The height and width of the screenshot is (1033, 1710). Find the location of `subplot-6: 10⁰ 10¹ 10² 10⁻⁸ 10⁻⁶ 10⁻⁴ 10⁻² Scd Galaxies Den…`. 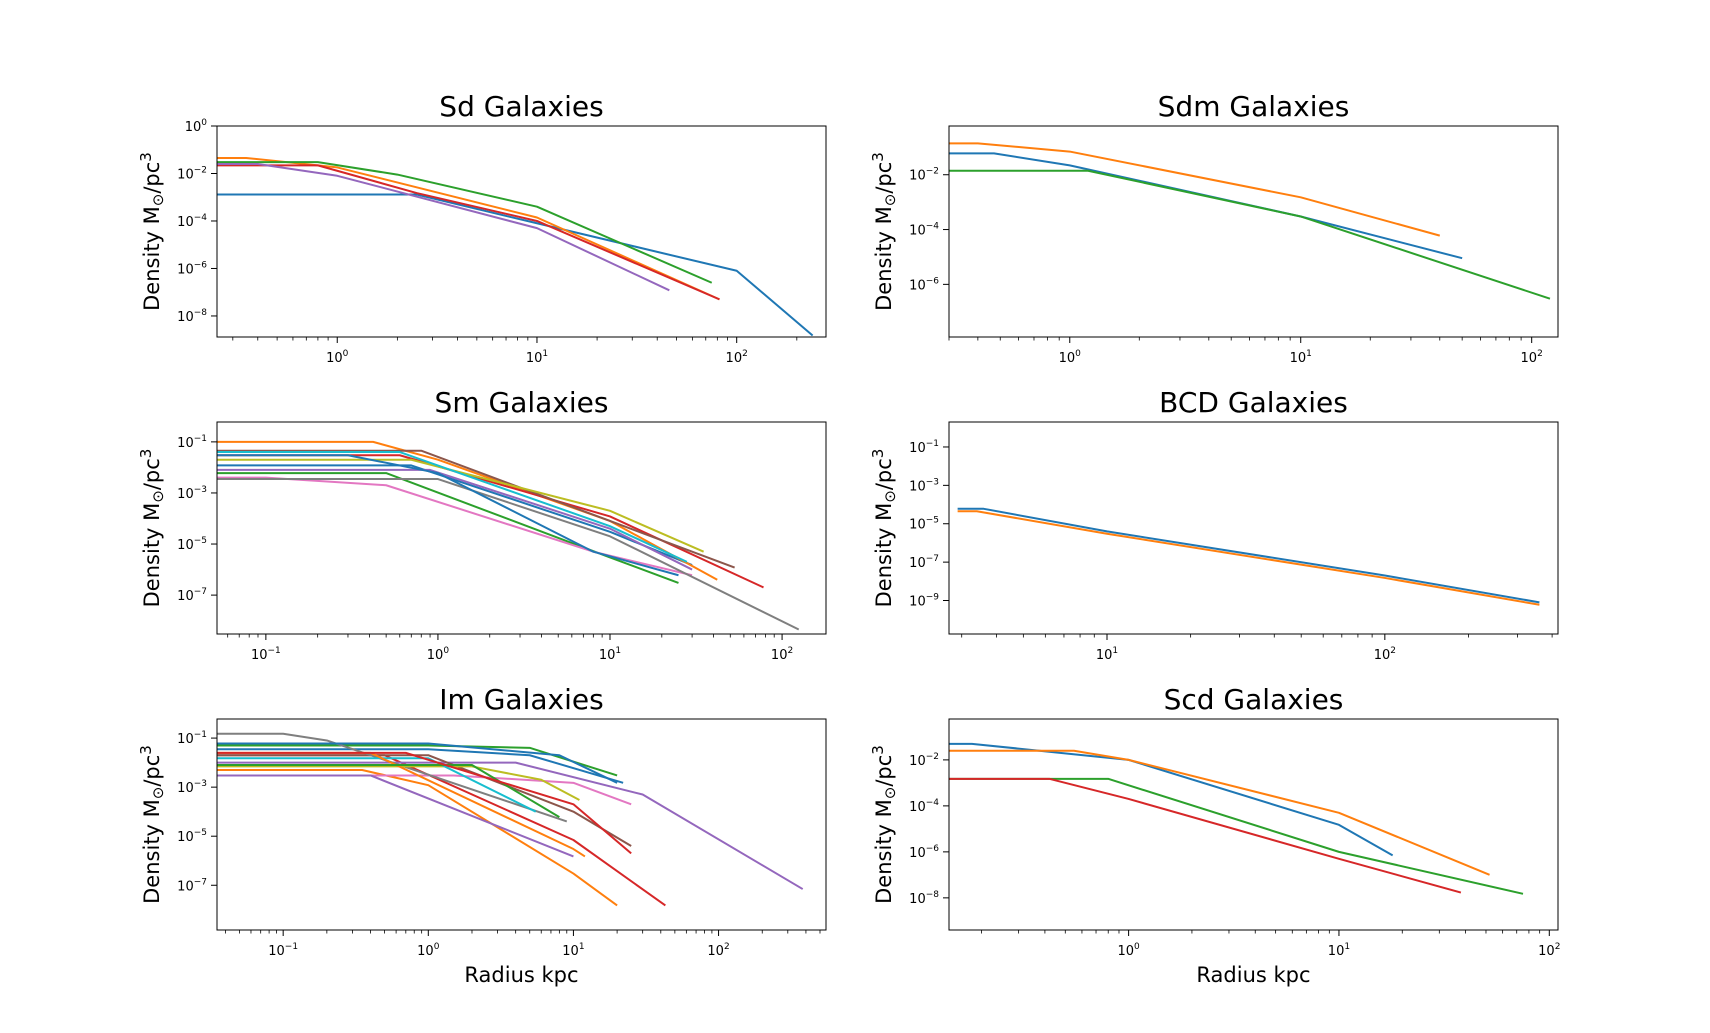

subplot-6: 10⁰ 10¹ 10² 10⁻⁸ 10⁻⁶ 10⁻⁴ 10⁻² Scd Galaxies Den… is located at coordinates (1214, 835).